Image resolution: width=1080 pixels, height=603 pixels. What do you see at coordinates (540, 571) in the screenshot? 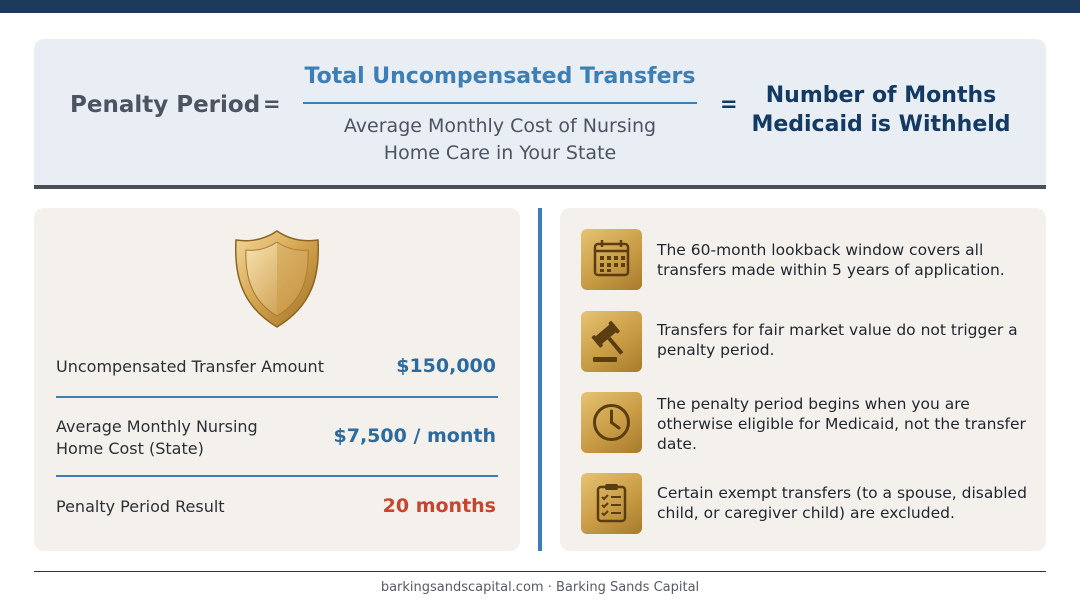
I see `footer-divider` at bounding box center [540, 571].